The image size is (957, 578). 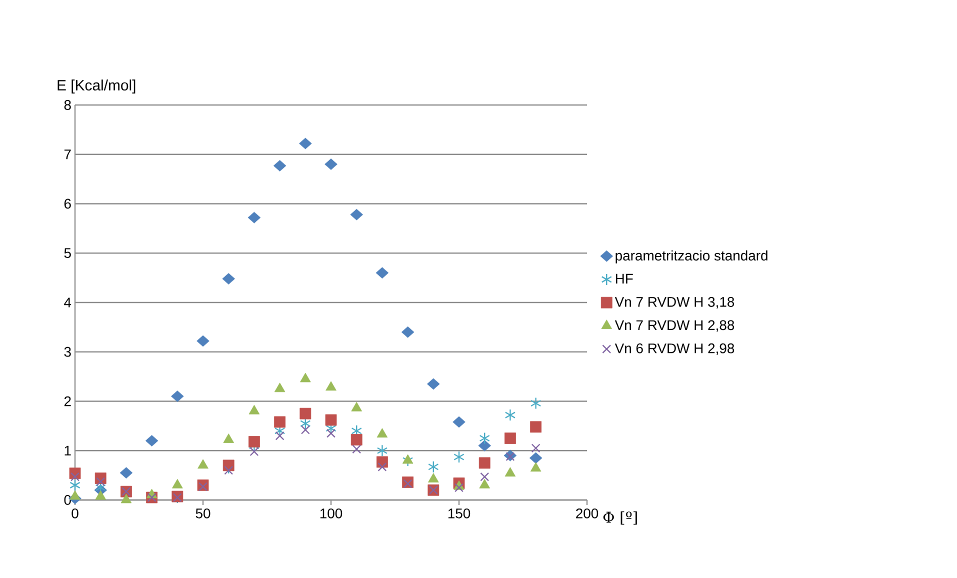 What do you see at coordinates (674, 326) in the screenshot?
I see `legend-label: Vn 7 RVDW H 2,88` at bounding box center [674, 326].